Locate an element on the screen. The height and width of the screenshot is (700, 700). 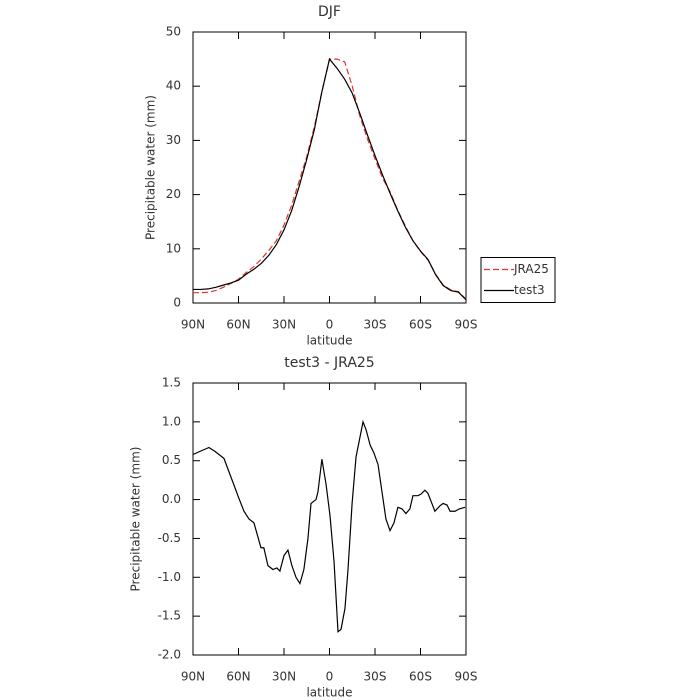
y-tick-label: 20 is located at coordinates (173, 194).